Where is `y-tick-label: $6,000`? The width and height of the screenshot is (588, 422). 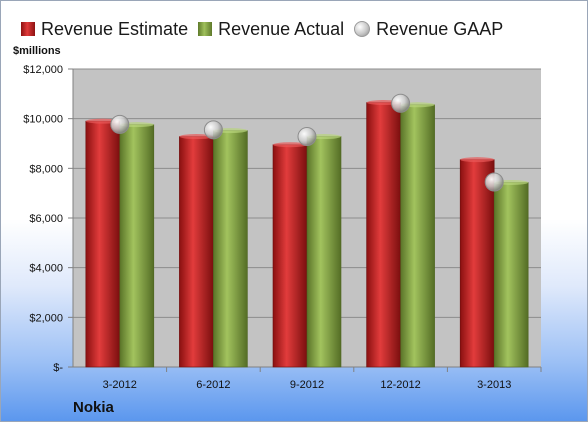
y-tick-label: $6,000 is located at coordinates (46, 219).